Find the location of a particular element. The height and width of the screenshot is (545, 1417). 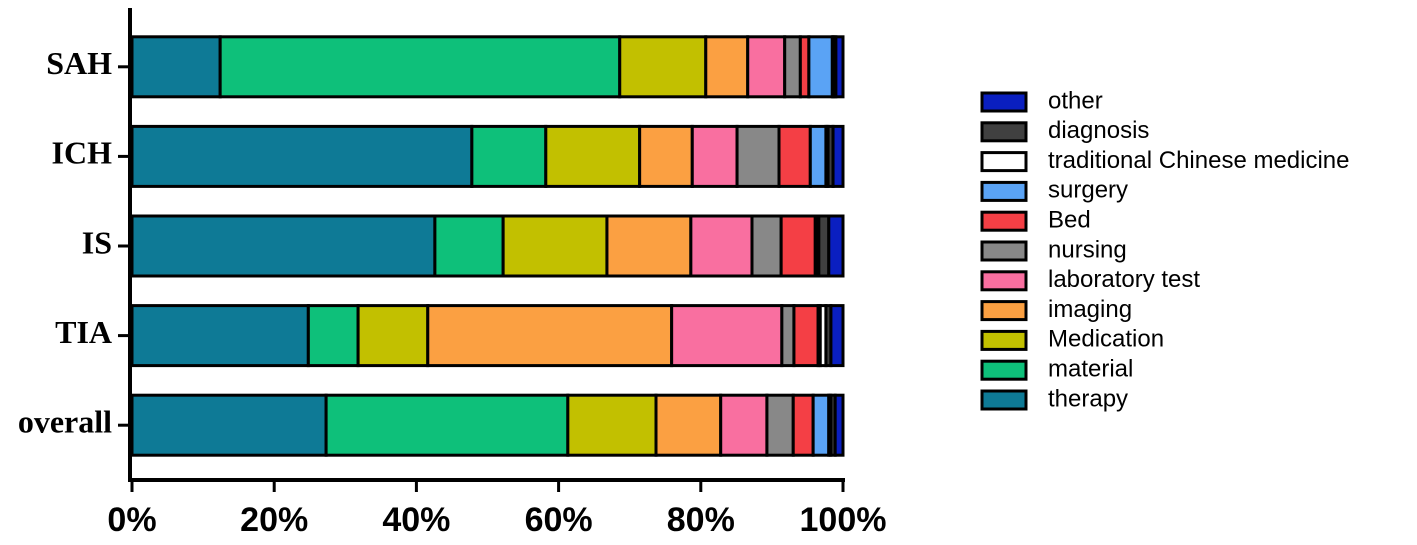

category-label: TIA is located at coordinates (83, 332).